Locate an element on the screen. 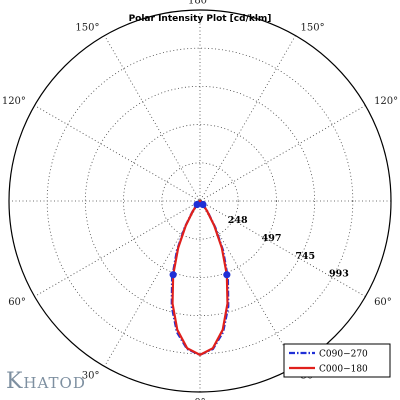 The image size is (400, 400). legend-label: C090−270 is located at coordinates (343, 355).